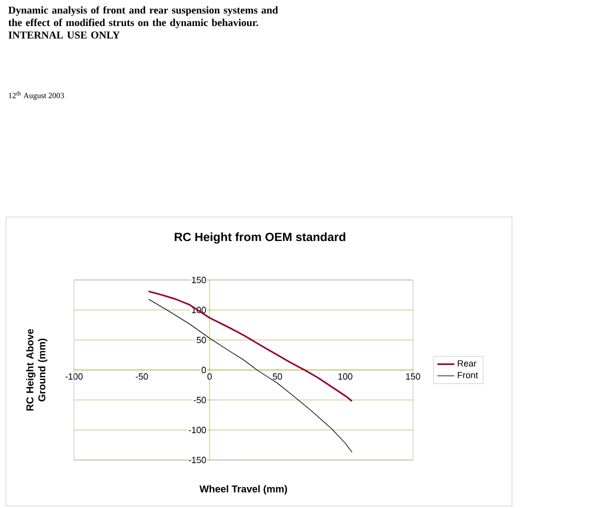 The image size is (594, 508). Describe the element at coordinates (142, 376) in the screenshot. I see `x-tick-label: -50` at that location.